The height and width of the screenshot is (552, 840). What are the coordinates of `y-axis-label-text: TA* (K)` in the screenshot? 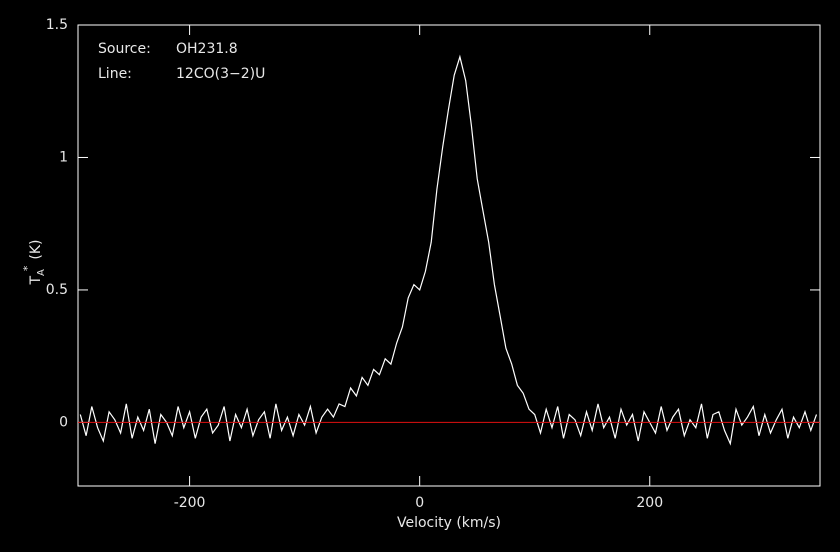 It's located at (34, 262).